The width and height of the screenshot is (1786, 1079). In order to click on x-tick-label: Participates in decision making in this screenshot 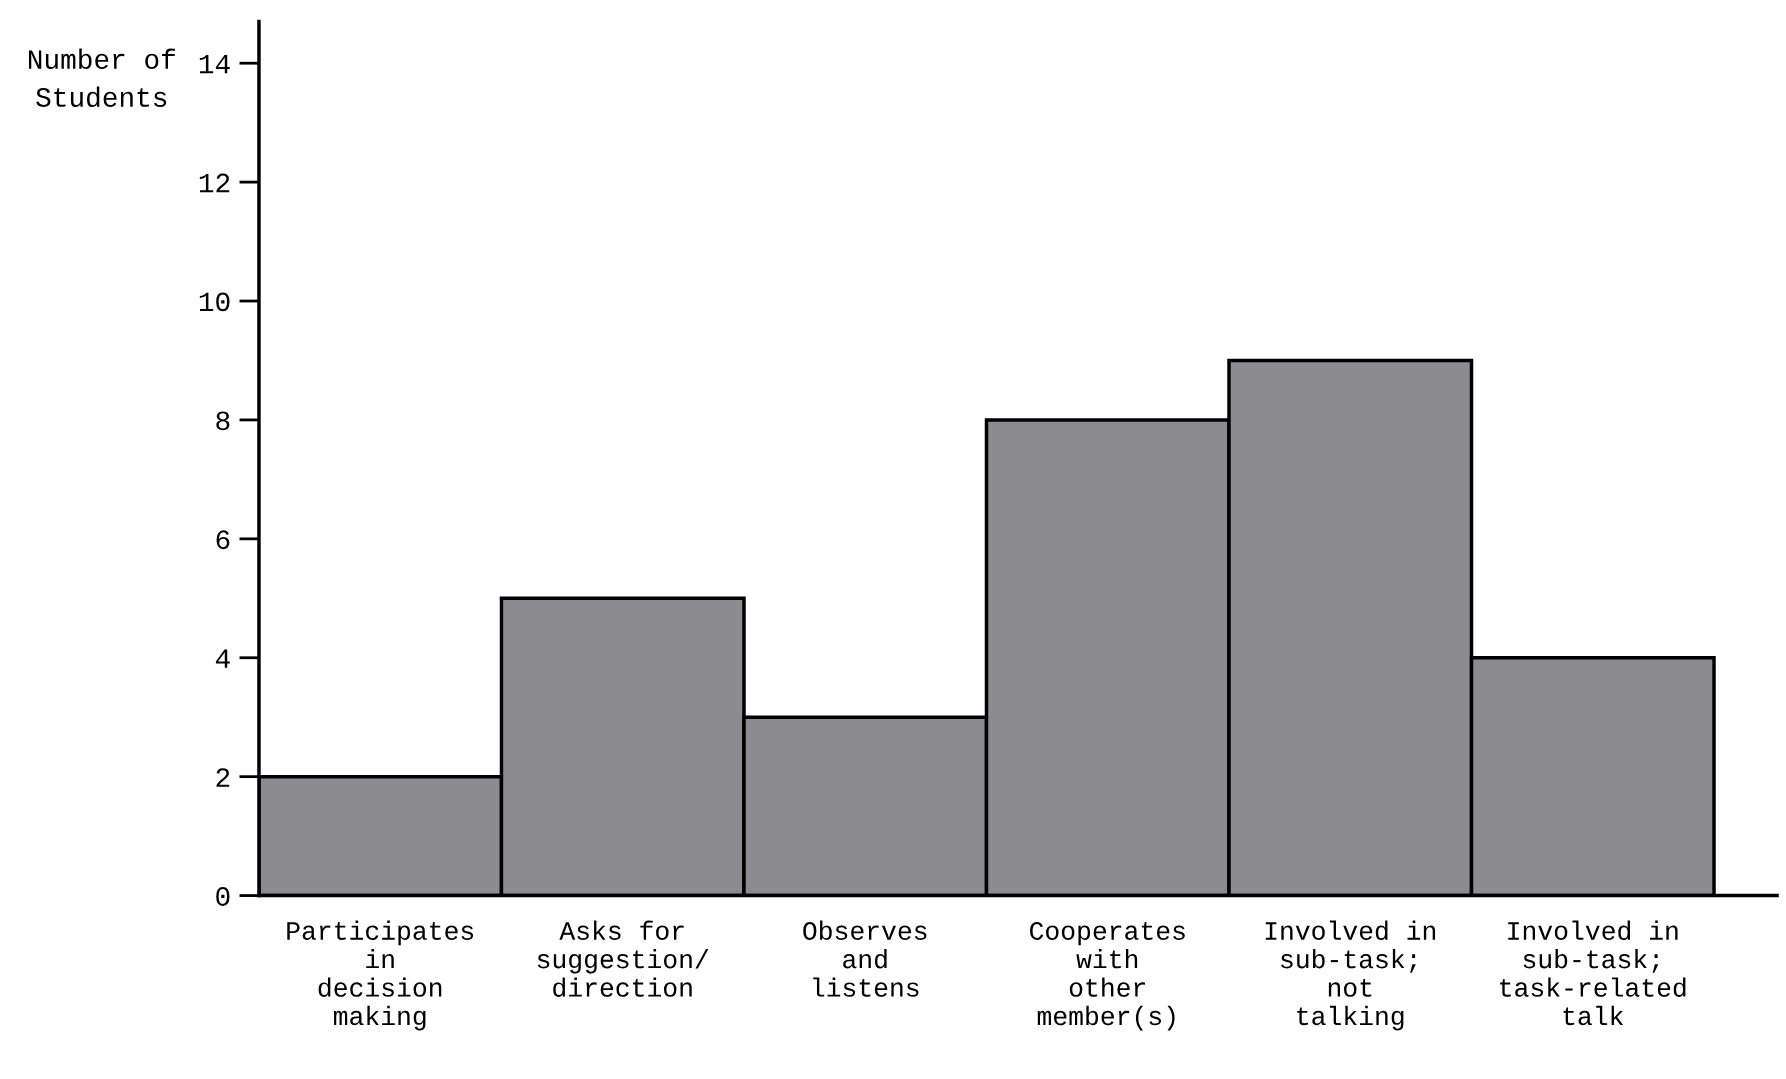, I will do `click(380, 975)`.